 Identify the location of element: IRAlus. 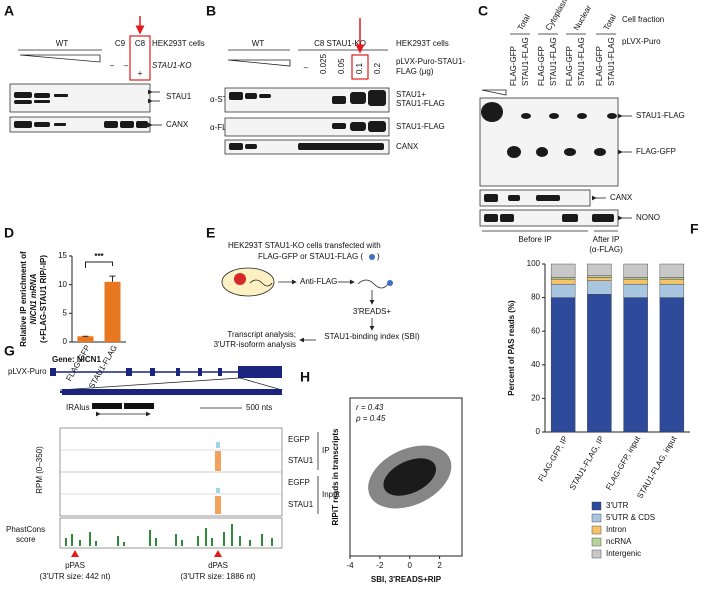
(78, 407).